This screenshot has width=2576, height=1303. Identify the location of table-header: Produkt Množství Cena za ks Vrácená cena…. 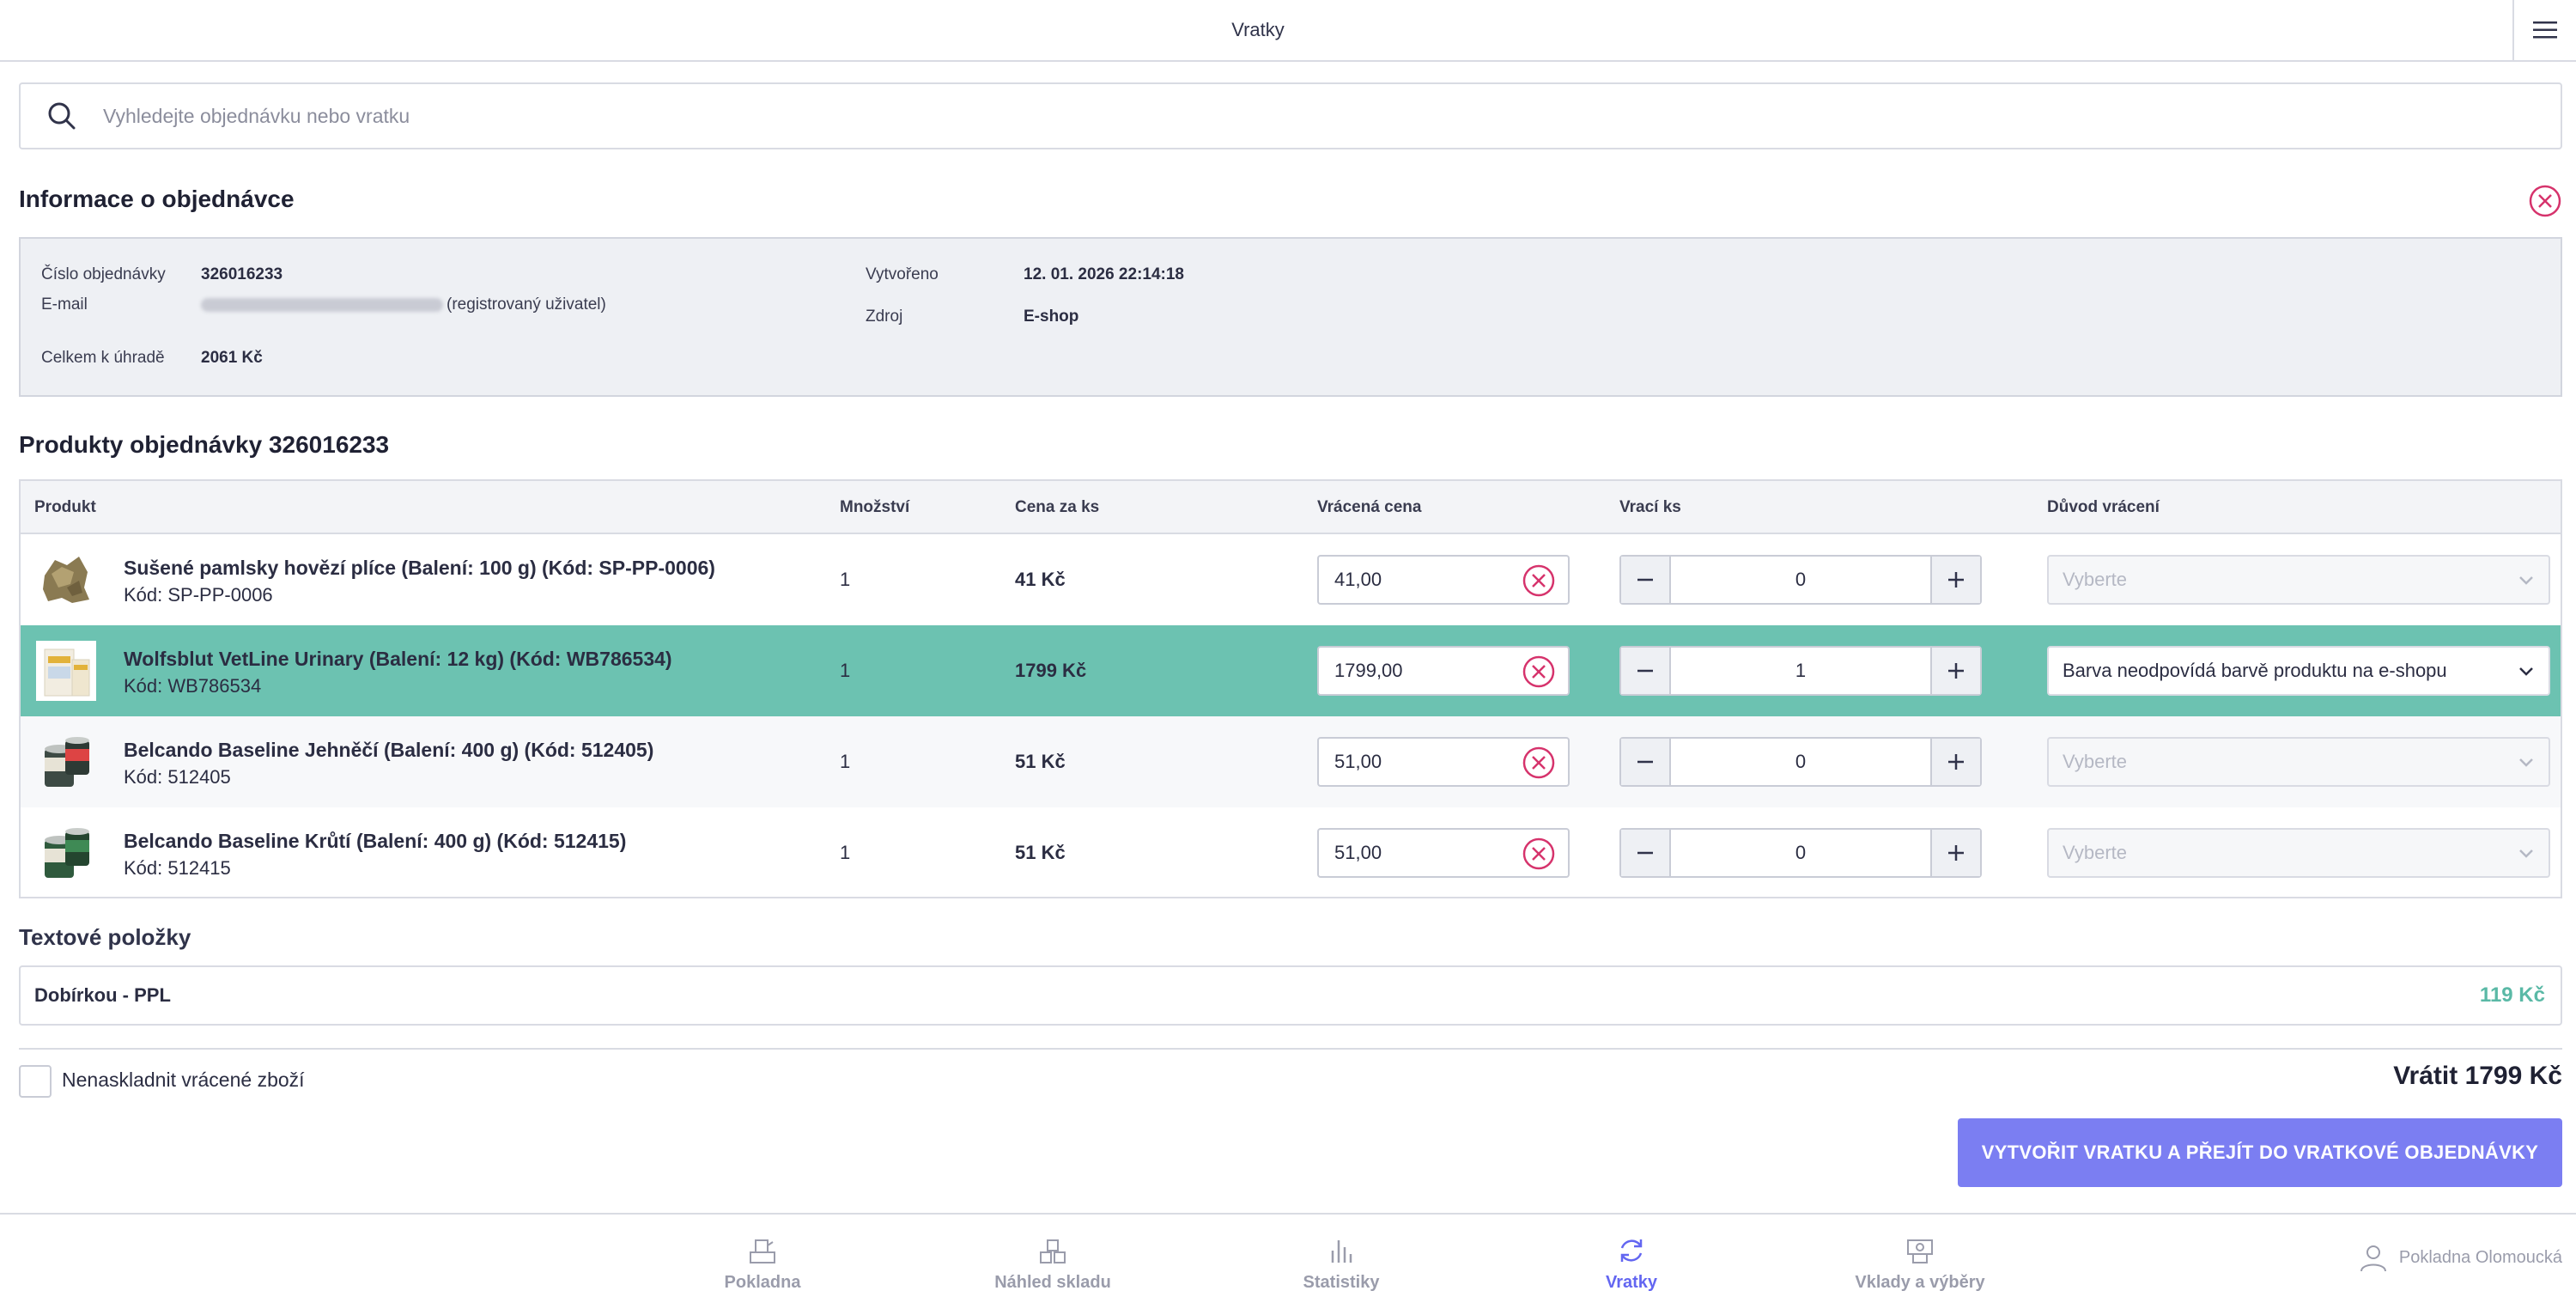
(1291, 507).